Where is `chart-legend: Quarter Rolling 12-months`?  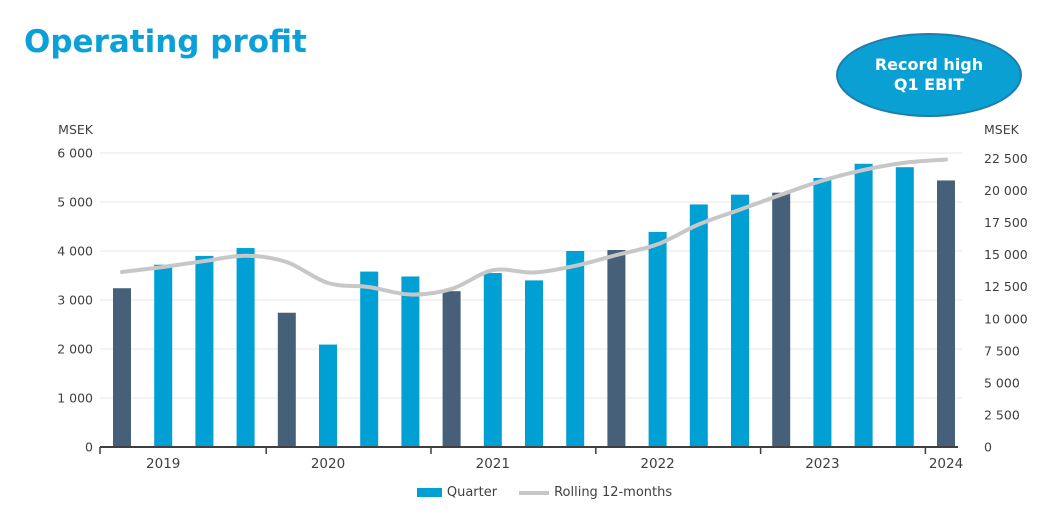
chart-legend: Quarter Rolling 12-months is located at coordinates (538, 492).